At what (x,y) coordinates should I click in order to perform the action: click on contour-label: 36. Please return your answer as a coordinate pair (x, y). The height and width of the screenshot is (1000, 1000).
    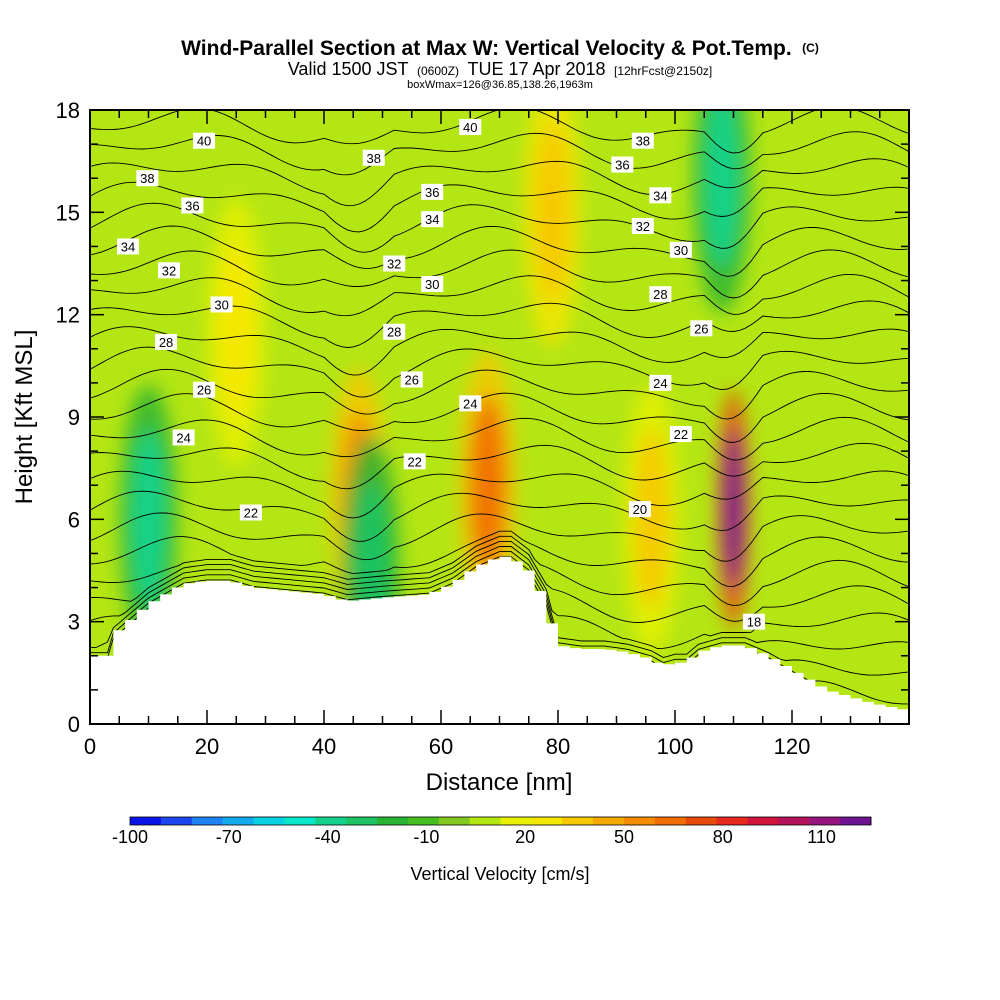
    Looking at the image, I should click on (432, 191).